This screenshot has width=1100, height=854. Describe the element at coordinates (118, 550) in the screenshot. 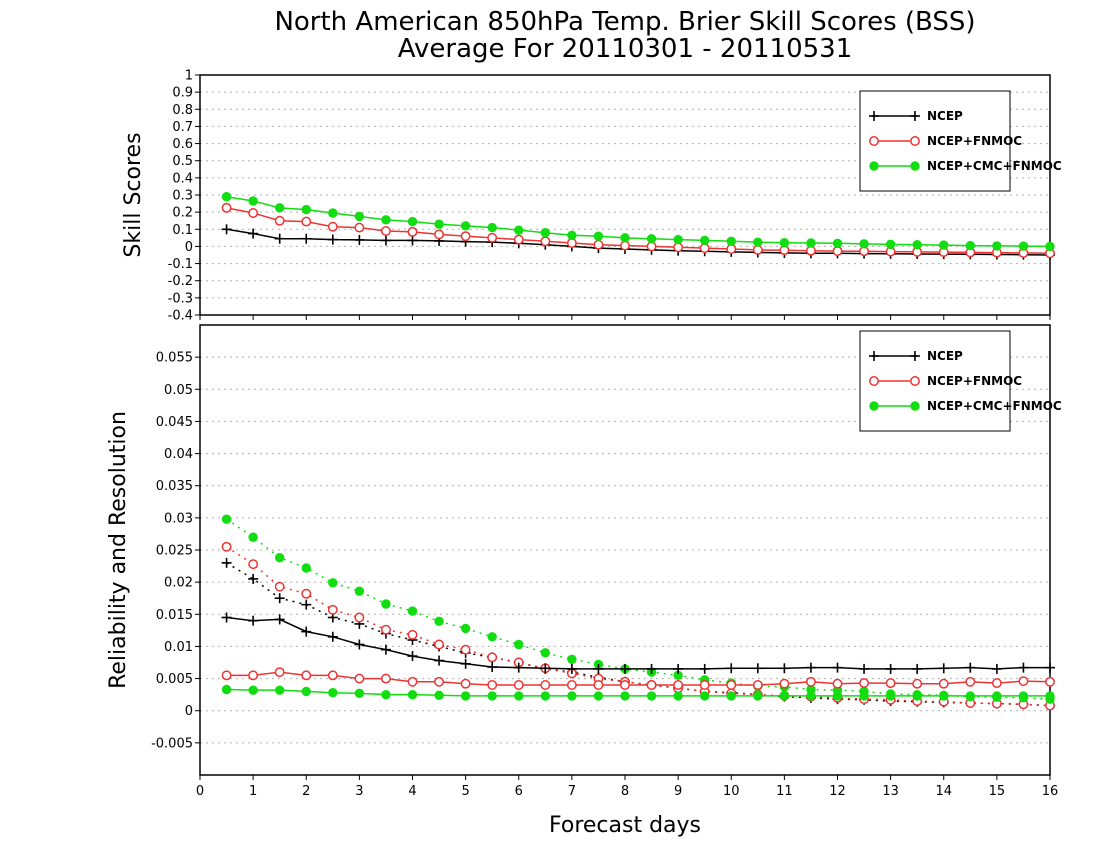

I see `bottom-y-axis-title: Reliability and Resolution` at that location.